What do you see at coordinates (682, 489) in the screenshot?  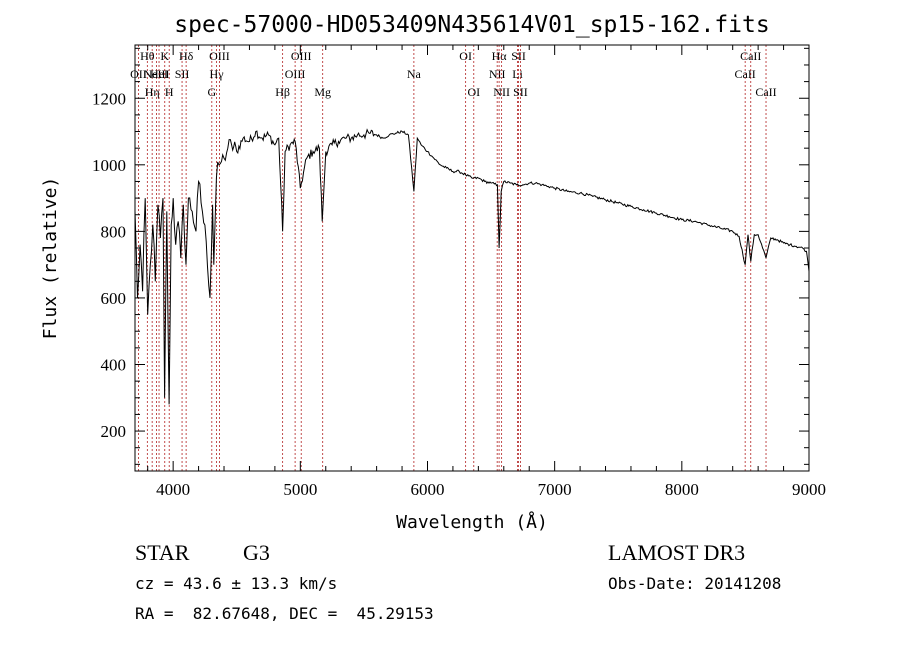 I see `x-tick-label: 8000` at bounding box center [682, 489].